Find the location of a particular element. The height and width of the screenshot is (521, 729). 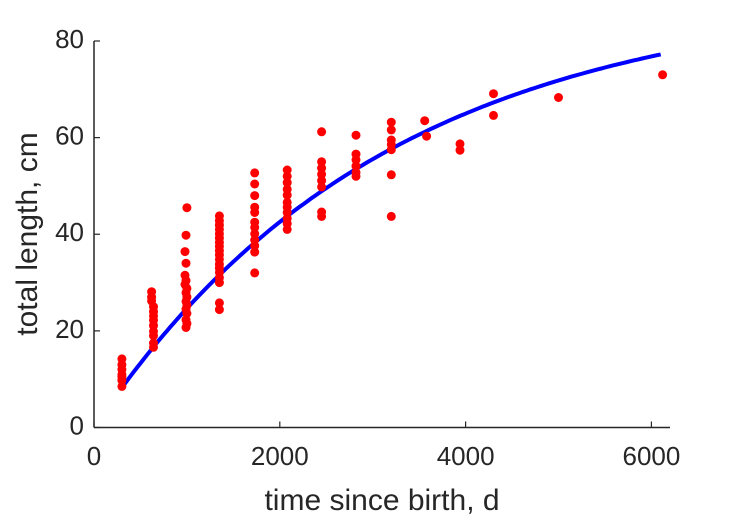

x-tick-label-1: 2000 is located at coordinates (280, 456).